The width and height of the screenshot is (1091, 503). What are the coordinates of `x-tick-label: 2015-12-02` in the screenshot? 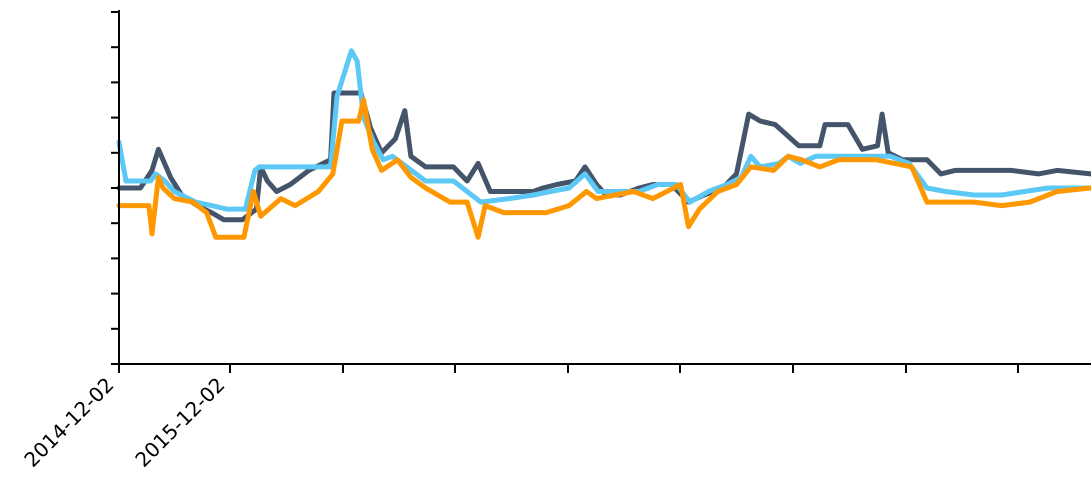 It's located at (179, 422).